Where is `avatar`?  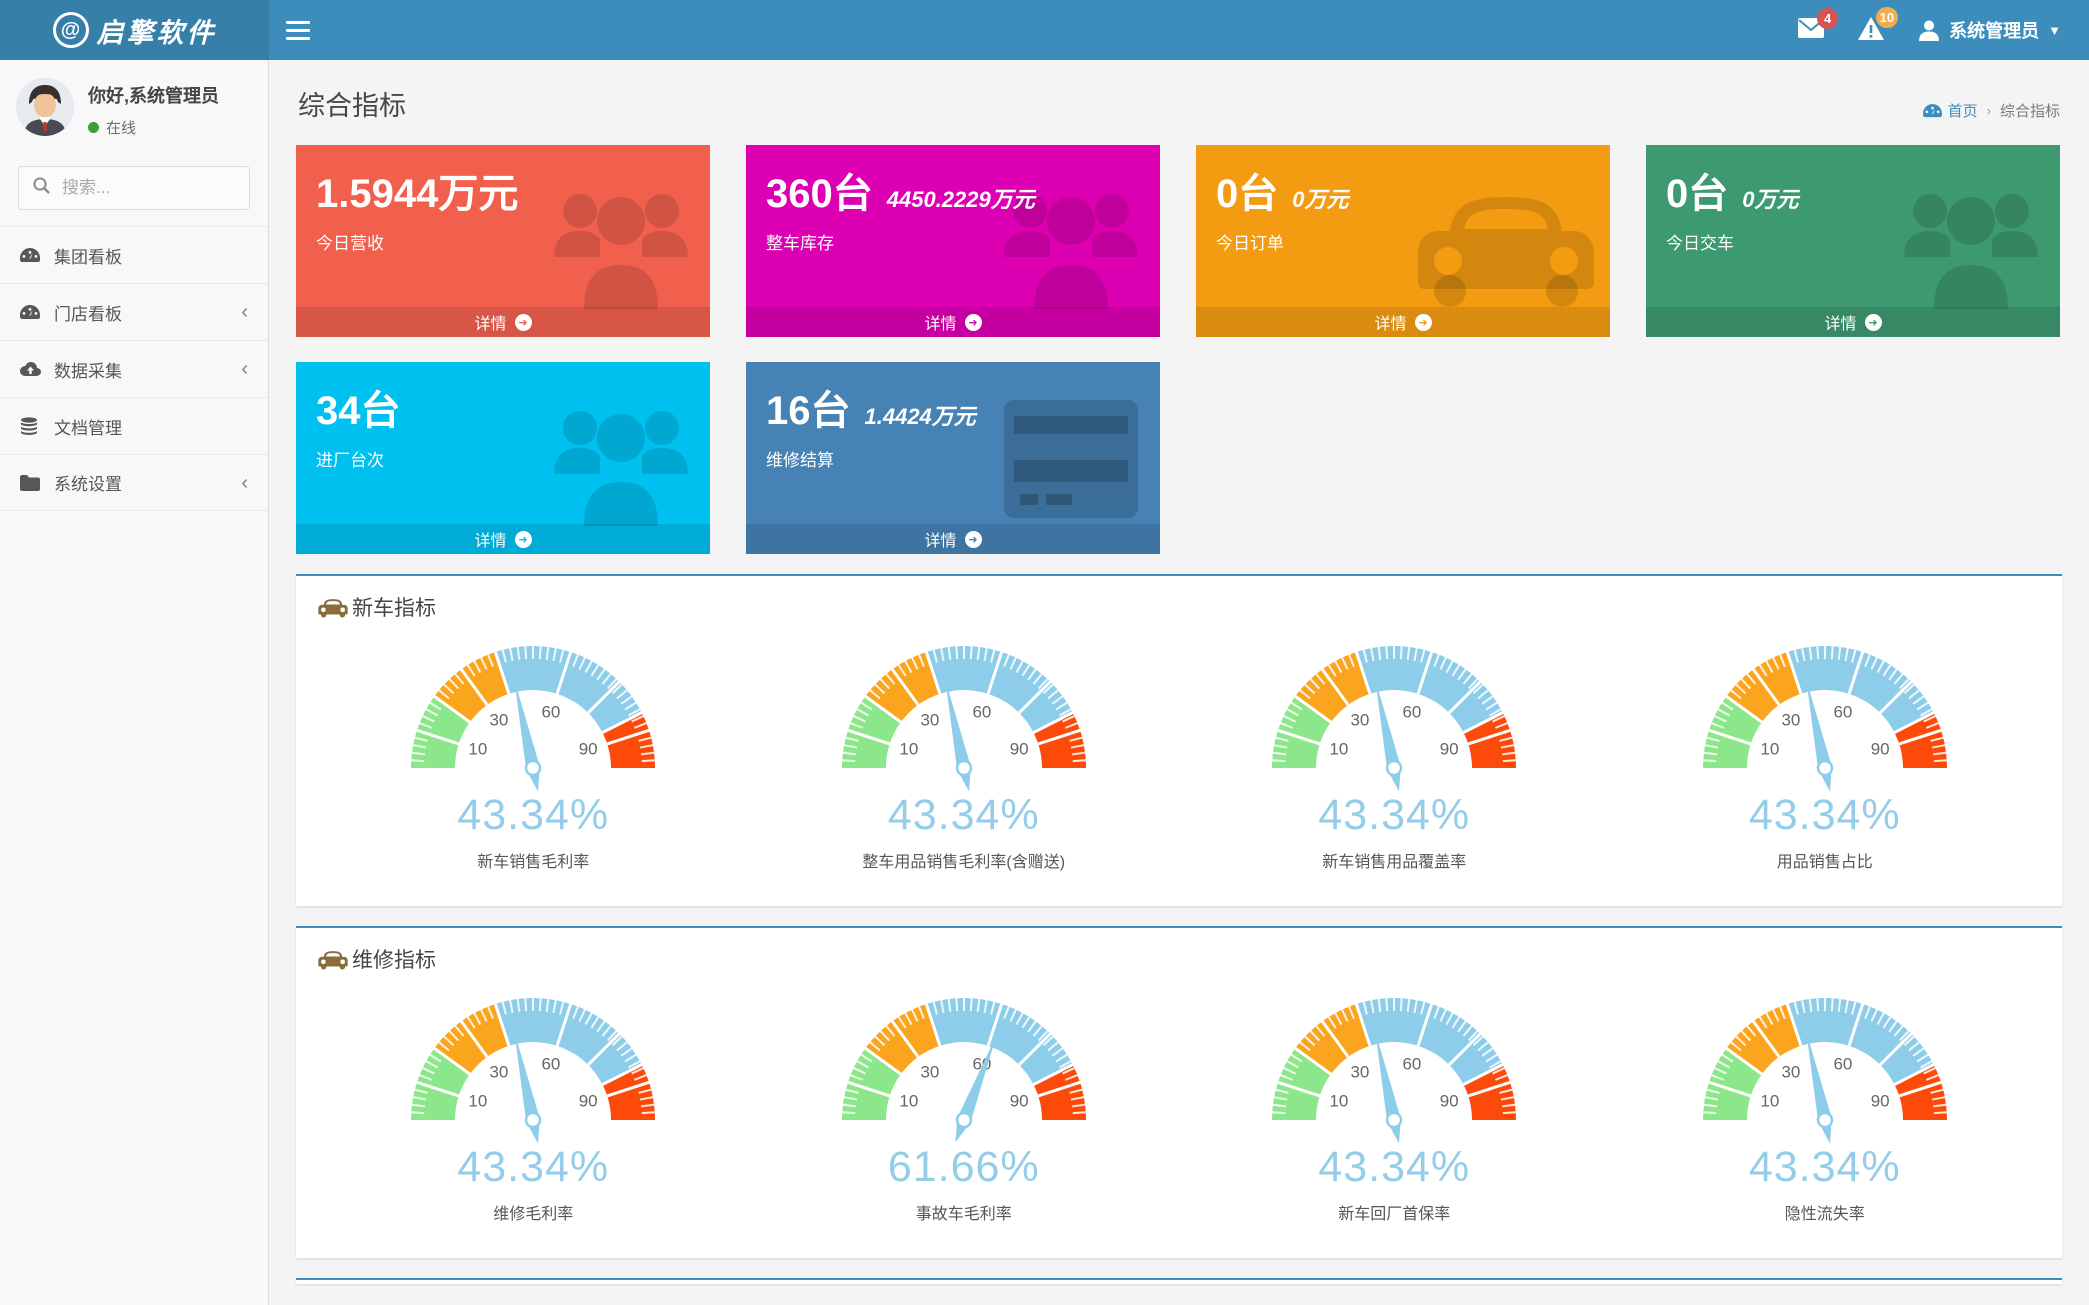 avatar is located at coordinates (45, 107).